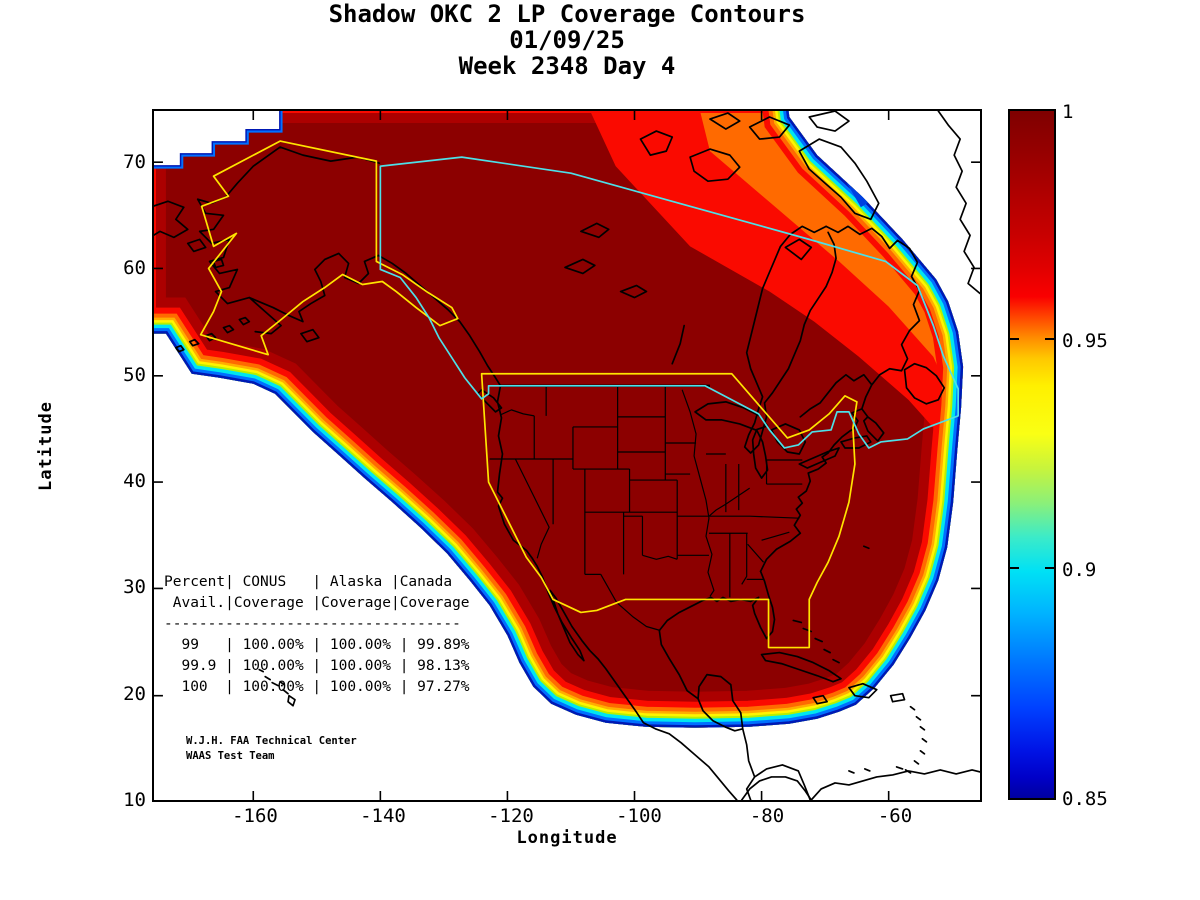  Describe the element at coordinates (134, 800) in the screenshot. I see `y-tick-label: 10` at that location.